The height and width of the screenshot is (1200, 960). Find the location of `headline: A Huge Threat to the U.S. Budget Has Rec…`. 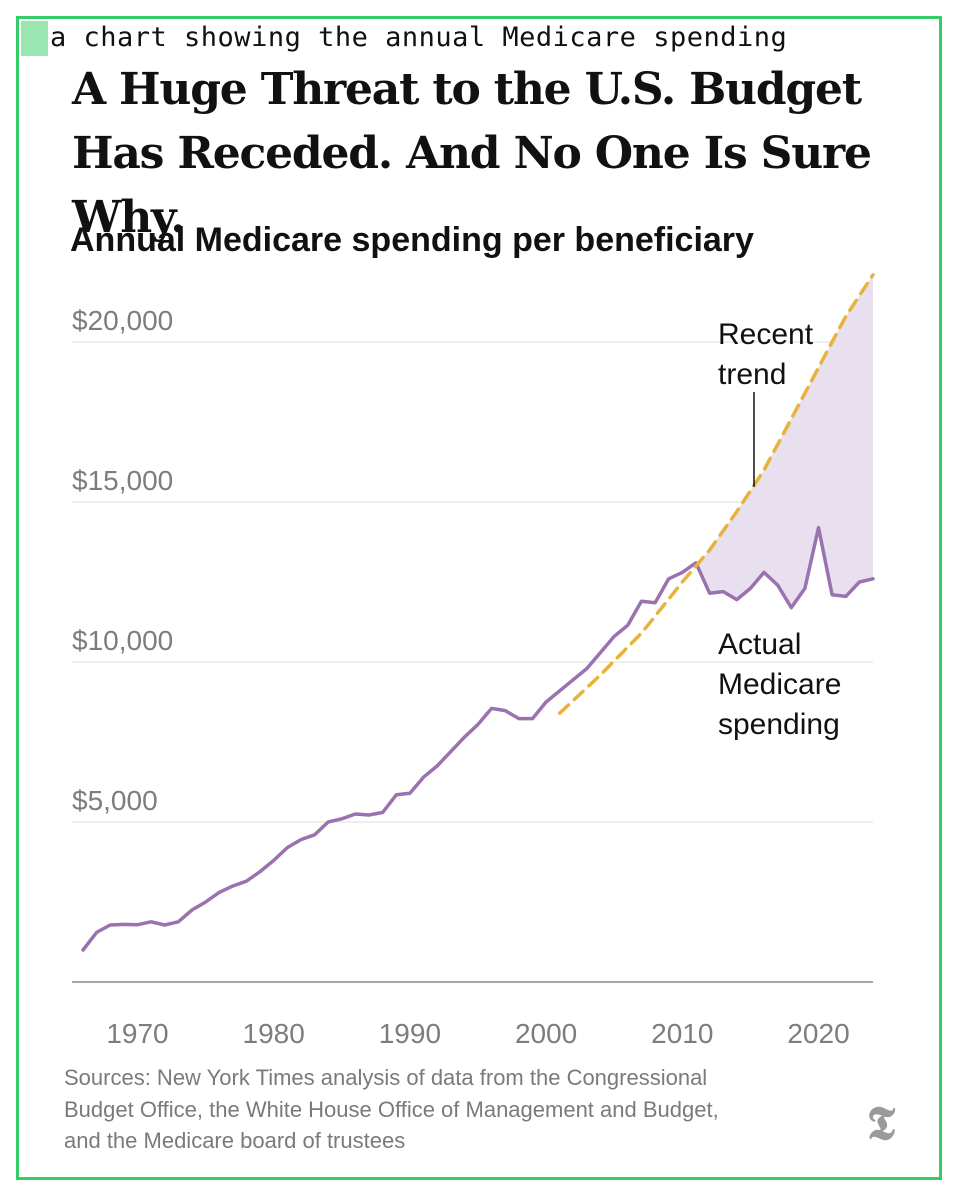

headline: A Huge Threat to the U.S. Budget Has Rec… is located at coordinates (472, 153).